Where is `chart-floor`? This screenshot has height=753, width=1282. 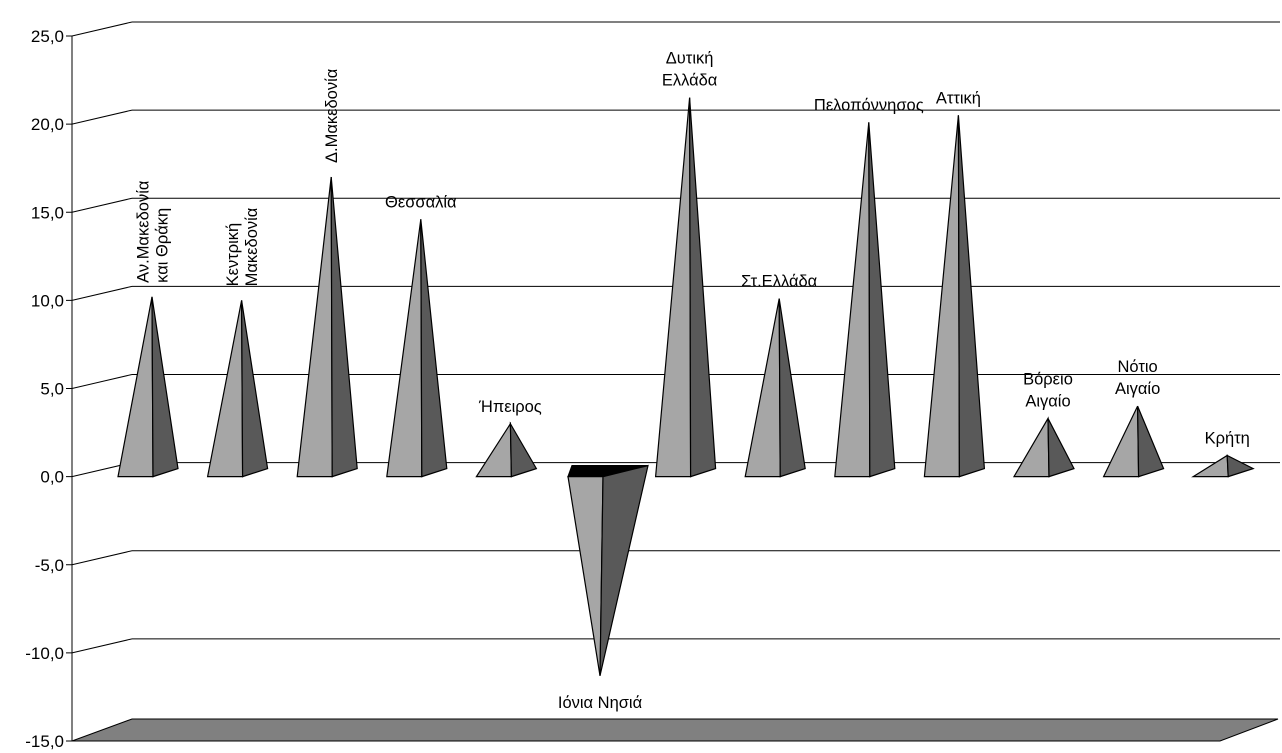 chart-floor is located at coordinates (675, 730).